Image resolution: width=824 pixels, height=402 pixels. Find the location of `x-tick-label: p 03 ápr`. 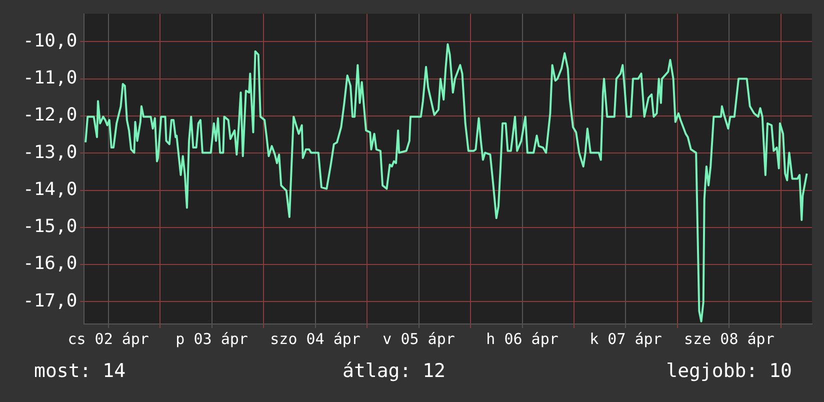

x-tick-label: p 03 ápr is located at coordinates (212, 339).